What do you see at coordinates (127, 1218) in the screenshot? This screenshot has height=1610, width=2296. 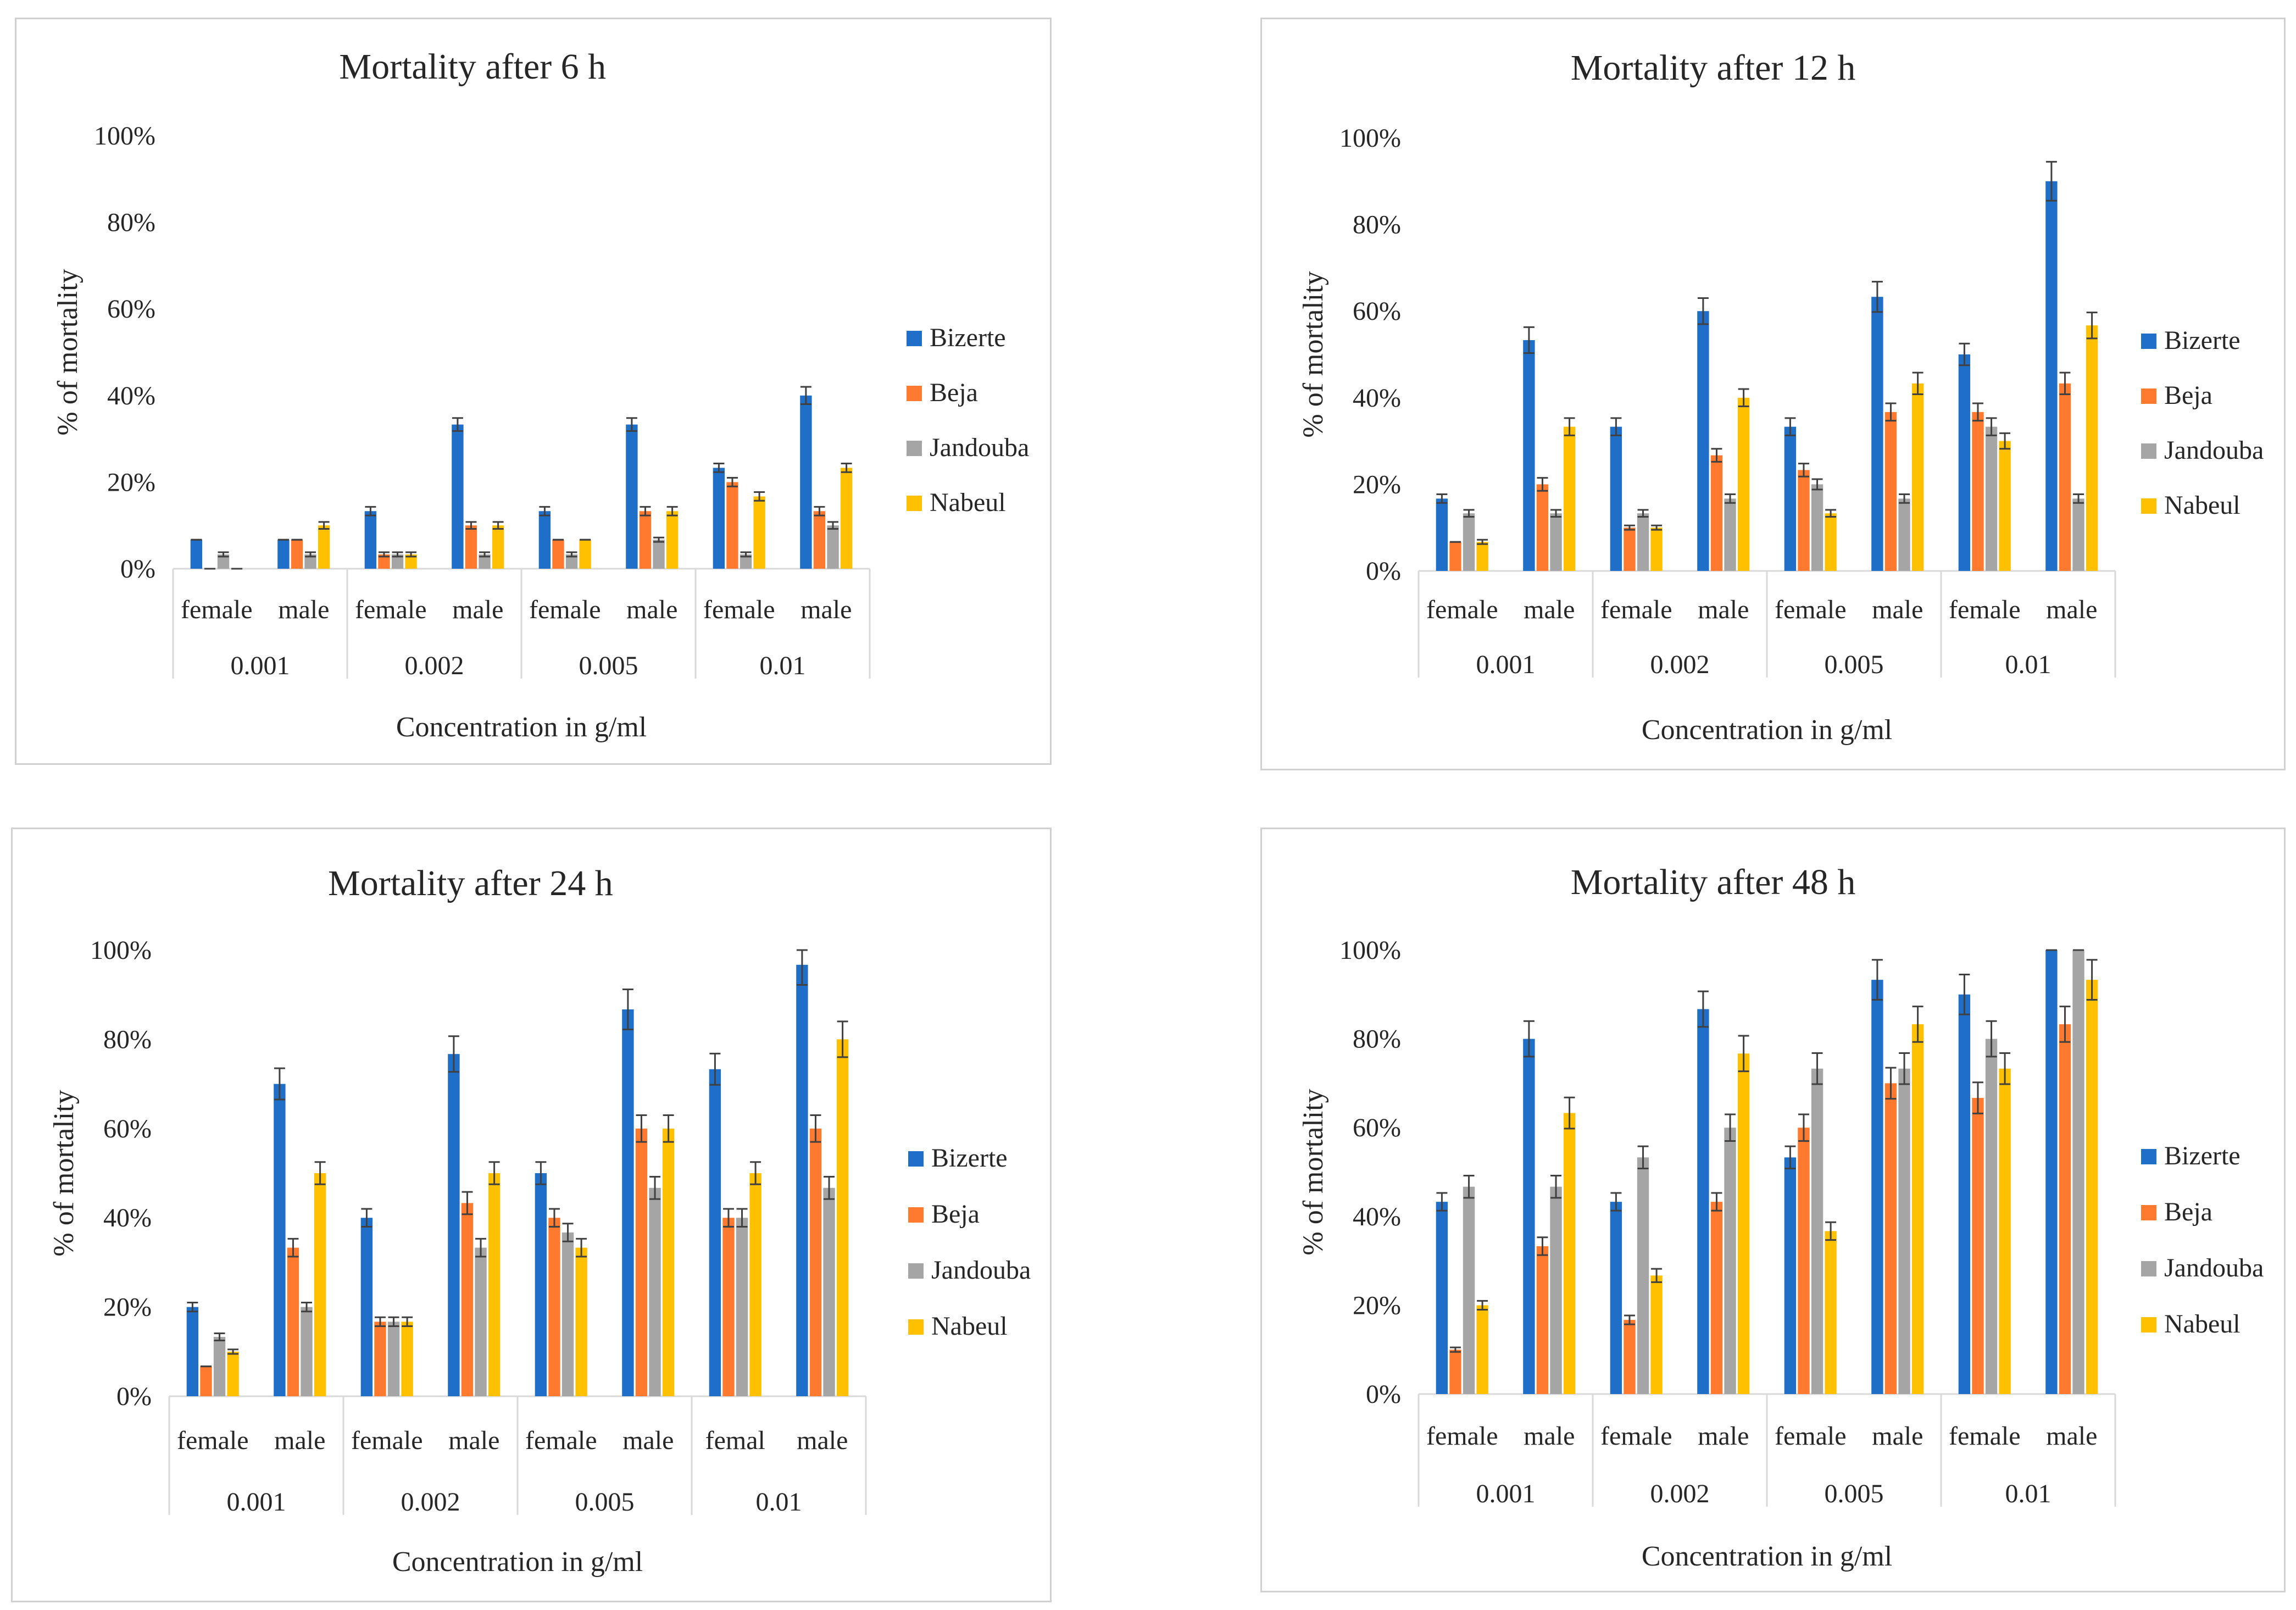 I see `y-tick-label: 40%` at bounding box center [127, 1218].